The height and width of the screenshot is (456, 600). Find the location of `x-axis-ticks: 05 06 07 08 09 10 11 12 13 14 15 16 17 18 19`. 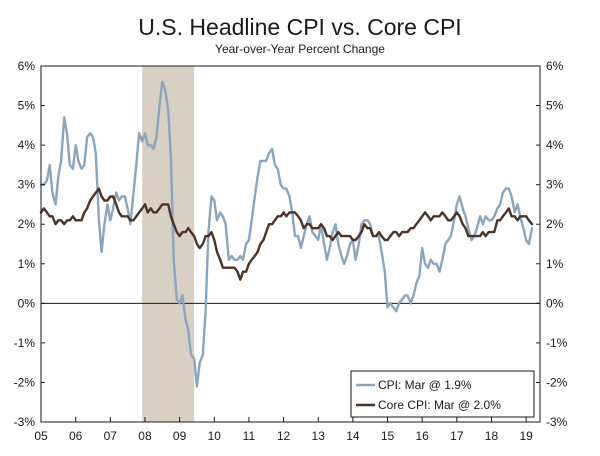

x-axis-ticks: 05 06 07 08 09 10 11 12 13 14 15 16 17 18 19 is located at coordinates (283, 430).